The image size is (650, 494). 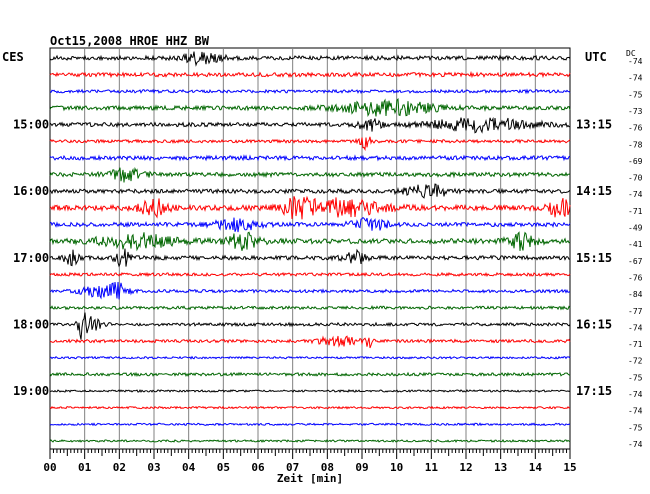 I want to click on x-tick-label: 11, so click(x=432, y=467).